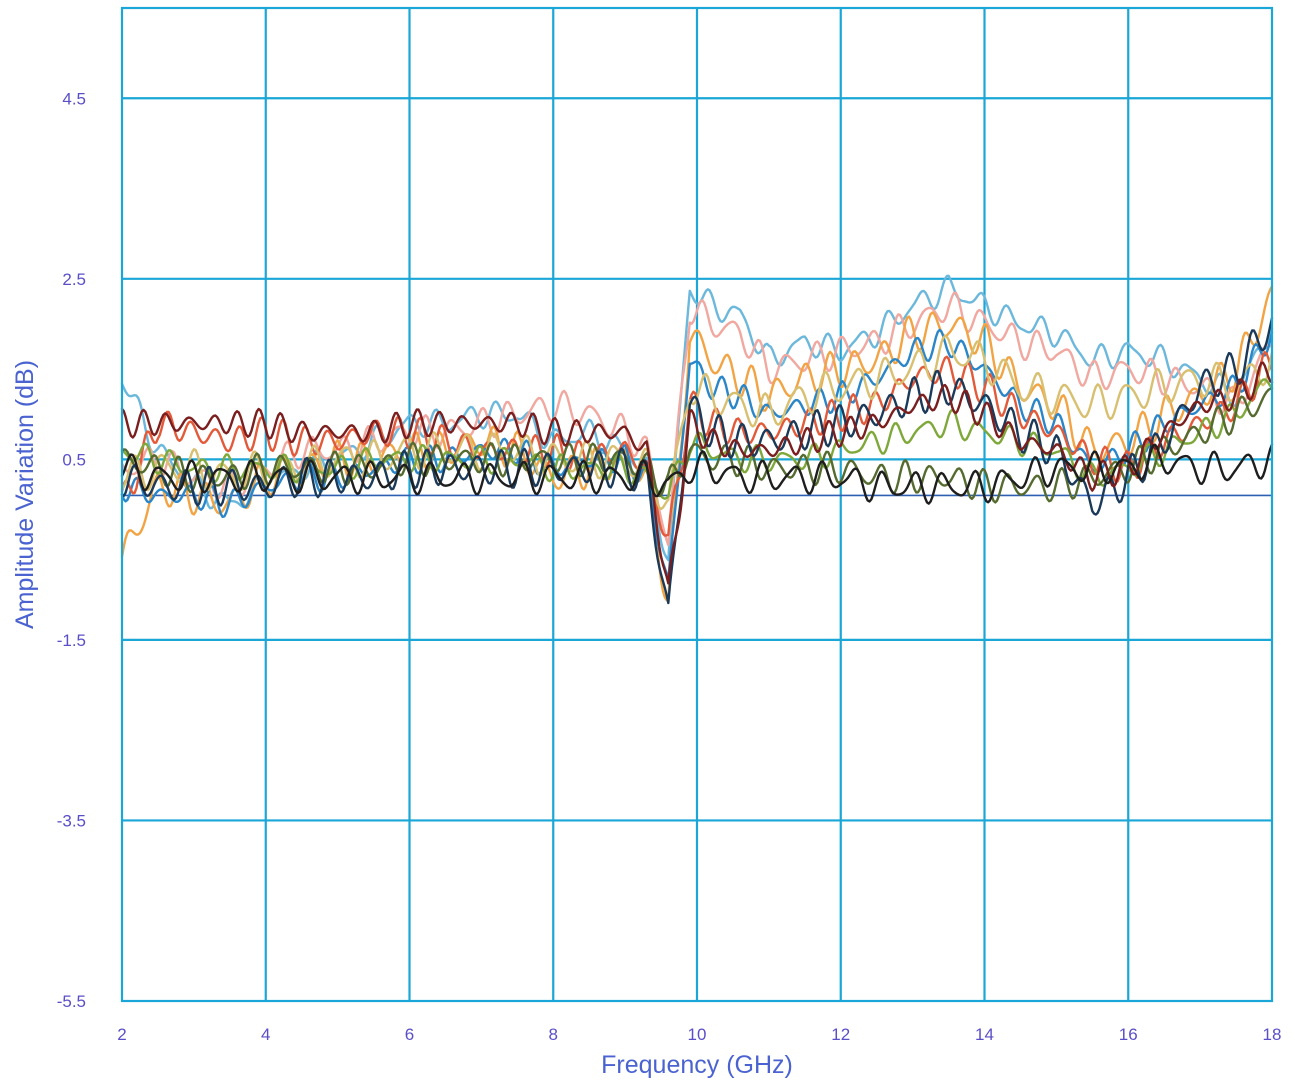  I want to click on x-tick-label: 6, so click(409, 1034).